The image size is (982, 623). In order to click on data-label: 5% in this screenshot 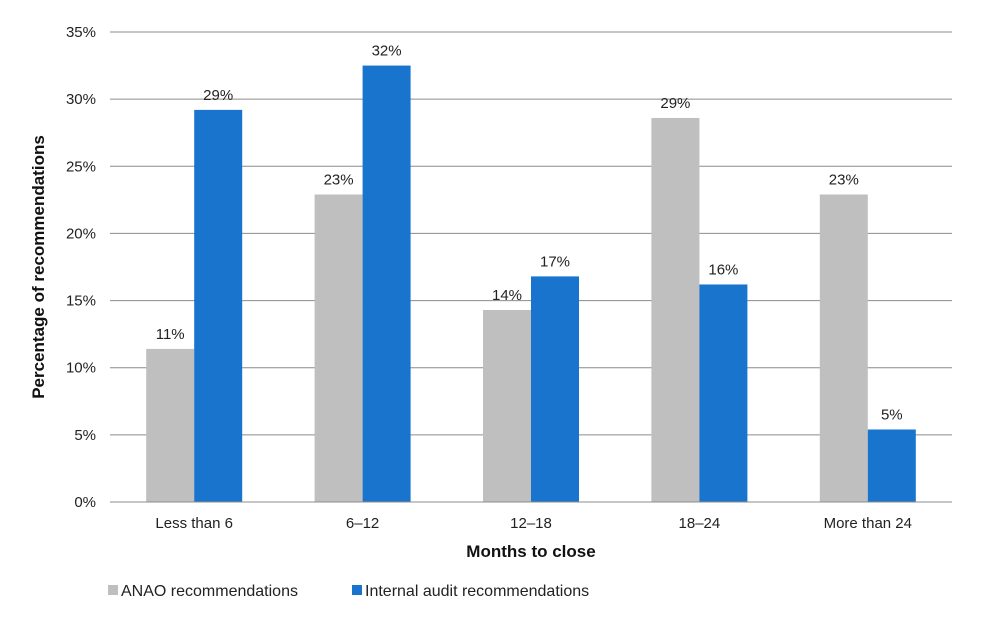, I will do `click(892, 414)`.